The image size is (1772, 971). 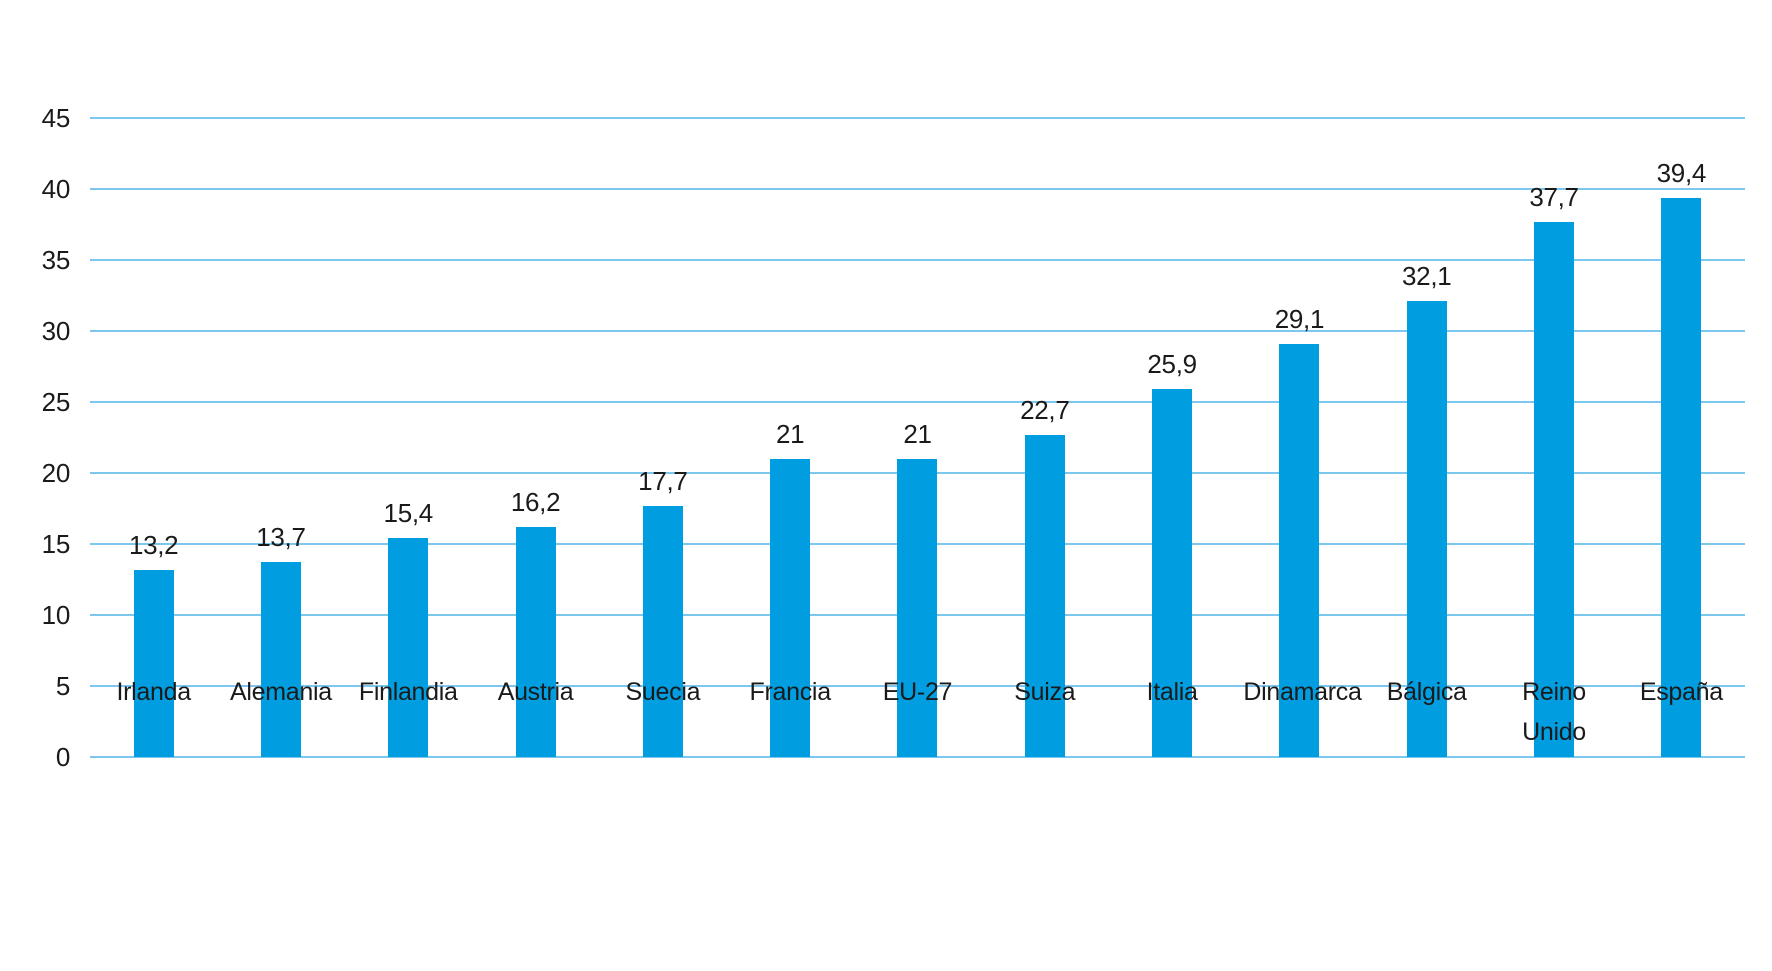 What do you see at coordinates (62, 686) in the screenshot?
I see `y-axis-tick-label: 5` at bounding box center [62, 686].